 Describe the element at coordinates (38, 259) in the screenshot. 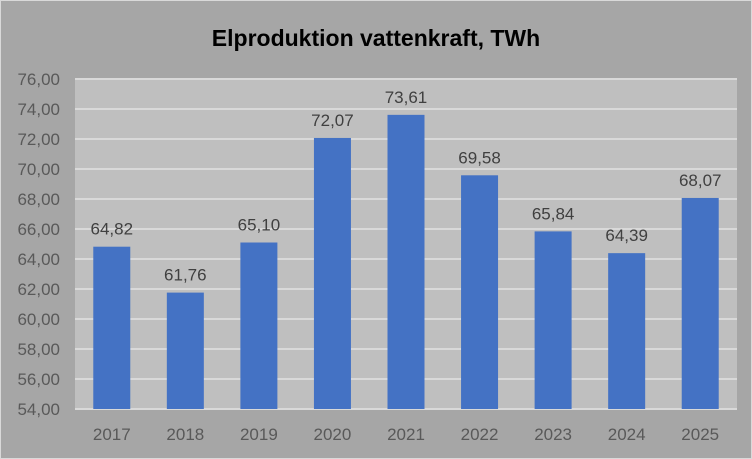

I see `y-tick-label: 64,00` at that location.